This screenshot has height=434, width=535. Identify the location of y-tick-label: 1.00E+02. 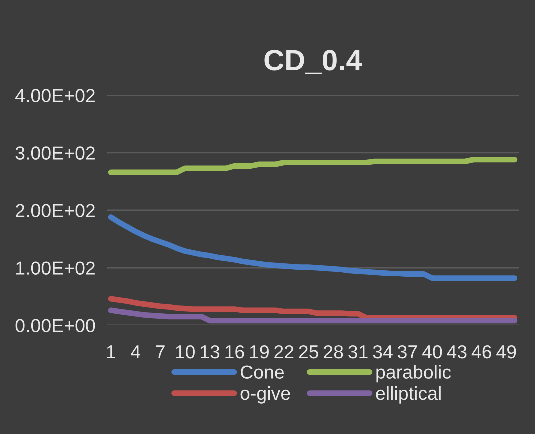
(55, 268).